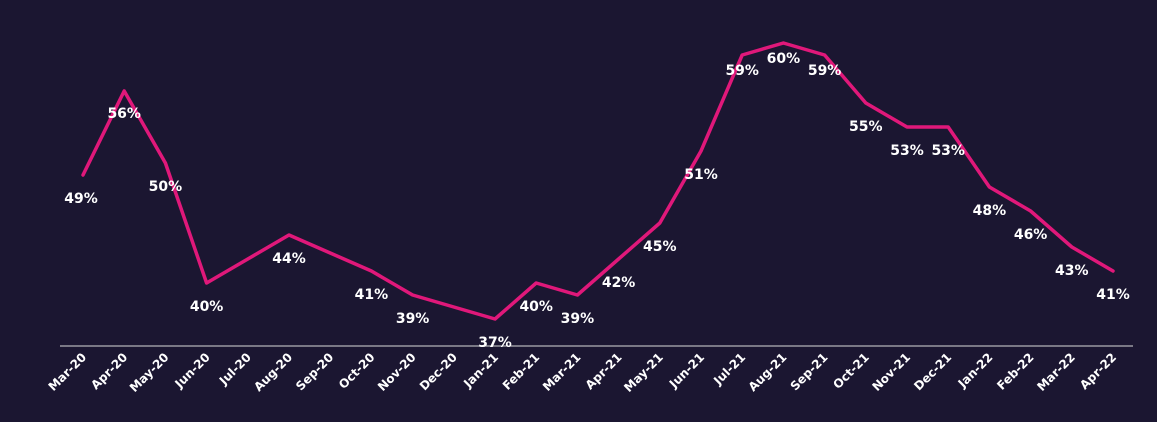  I want to click on data-label: 50%, so click(166, 187).